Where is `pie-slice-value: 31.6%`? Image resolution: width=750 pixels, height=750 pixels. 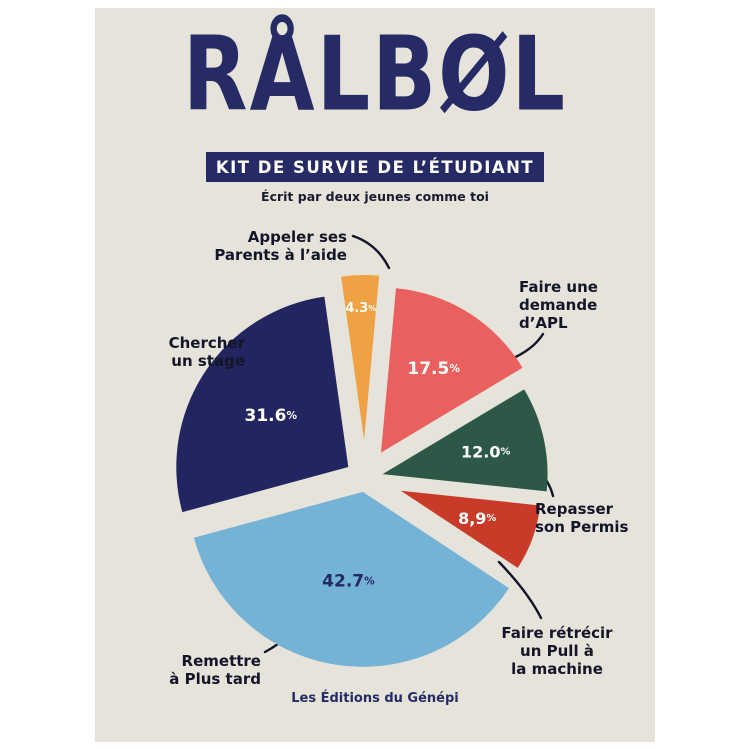 pie-slice-value: 31.6% is located at coordinates (270, 416).